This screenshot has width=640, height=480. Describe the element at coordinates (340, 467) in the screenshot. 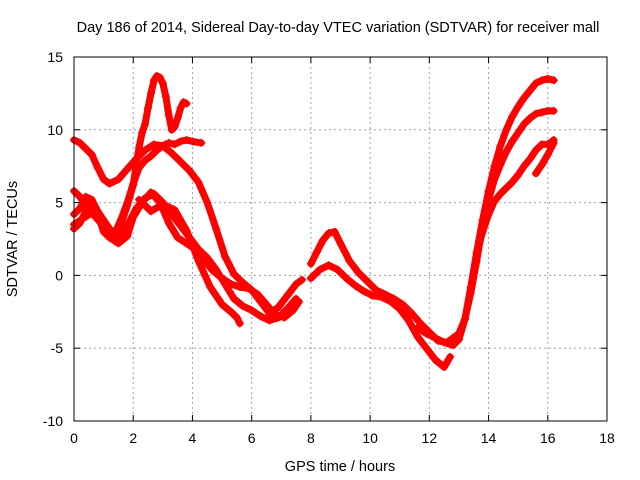

I see `x-axis-label: GPS time / hours` at that location.